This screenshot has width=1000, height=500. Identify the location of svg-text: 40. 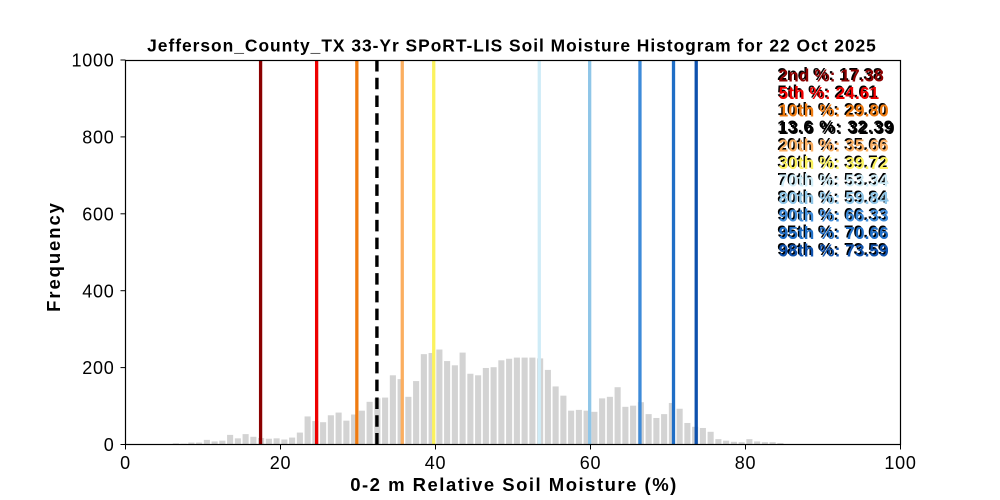
(436, 463).